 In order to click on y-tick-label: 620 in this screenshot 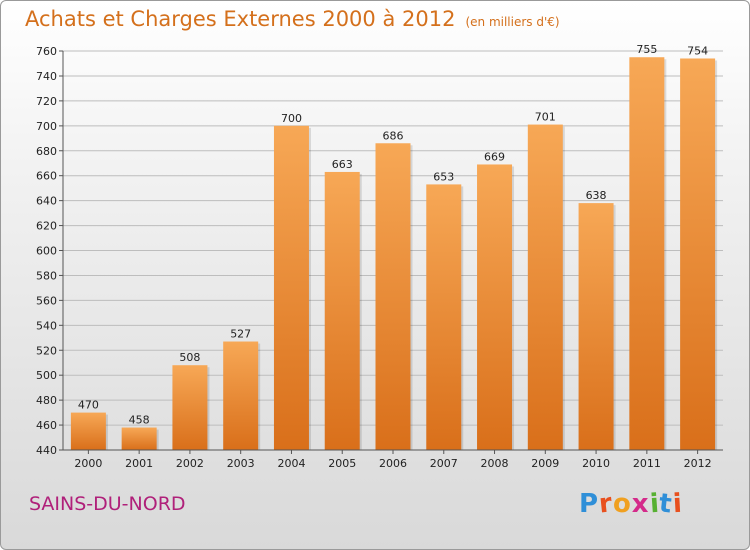, I will do `click(46, 226)`.